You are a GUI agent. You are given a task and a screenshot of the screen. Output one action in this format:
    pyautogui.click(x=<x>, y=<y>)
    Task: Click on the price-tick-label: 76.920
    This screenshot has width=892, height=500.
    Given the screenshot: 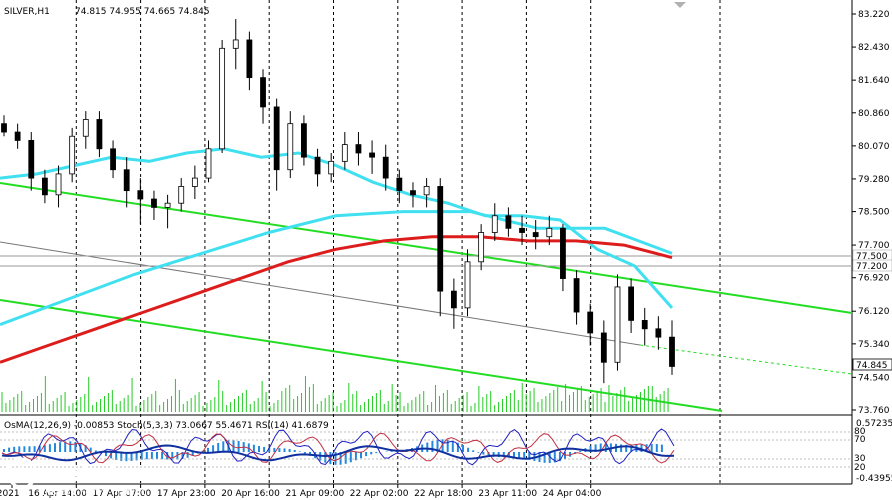 What is the action you would take?
    pyautogui.click(x=874, y=279)
    